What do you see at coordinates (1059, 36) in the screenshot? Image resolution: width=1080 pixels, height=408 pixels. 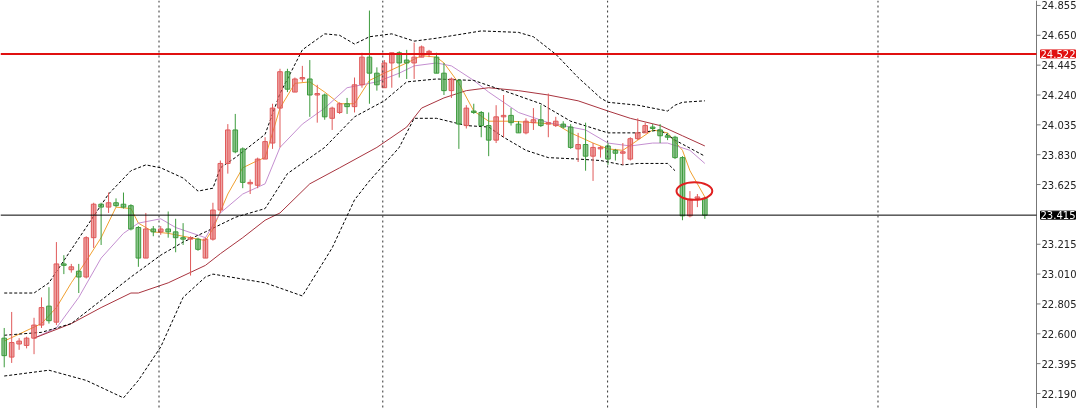 I see `y-tick-label: 24.650` at bounding box center [1059, 36].